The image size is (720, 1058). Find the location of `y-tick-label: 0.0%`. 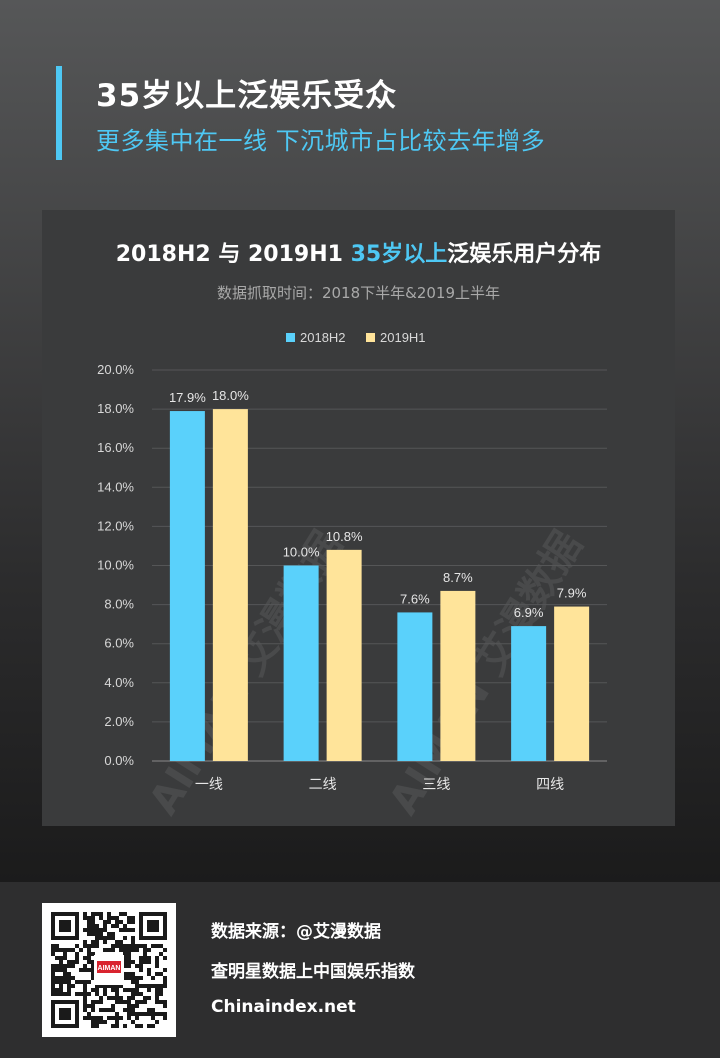

y-tick-label: 0.0% is located at coordinates (119, 760).